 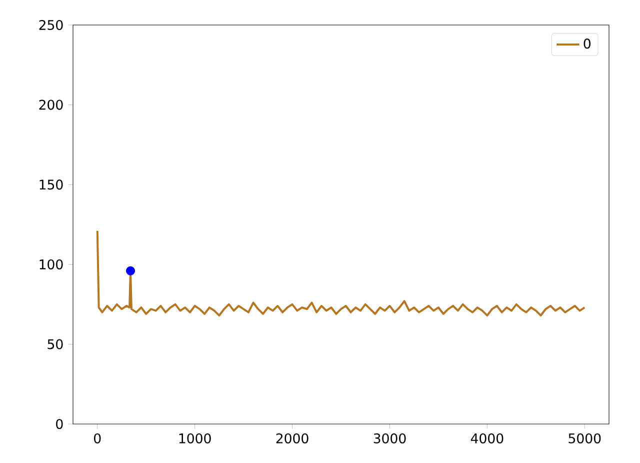 I want to click on x-tick-label: 5000, so click(x=584, y=438).